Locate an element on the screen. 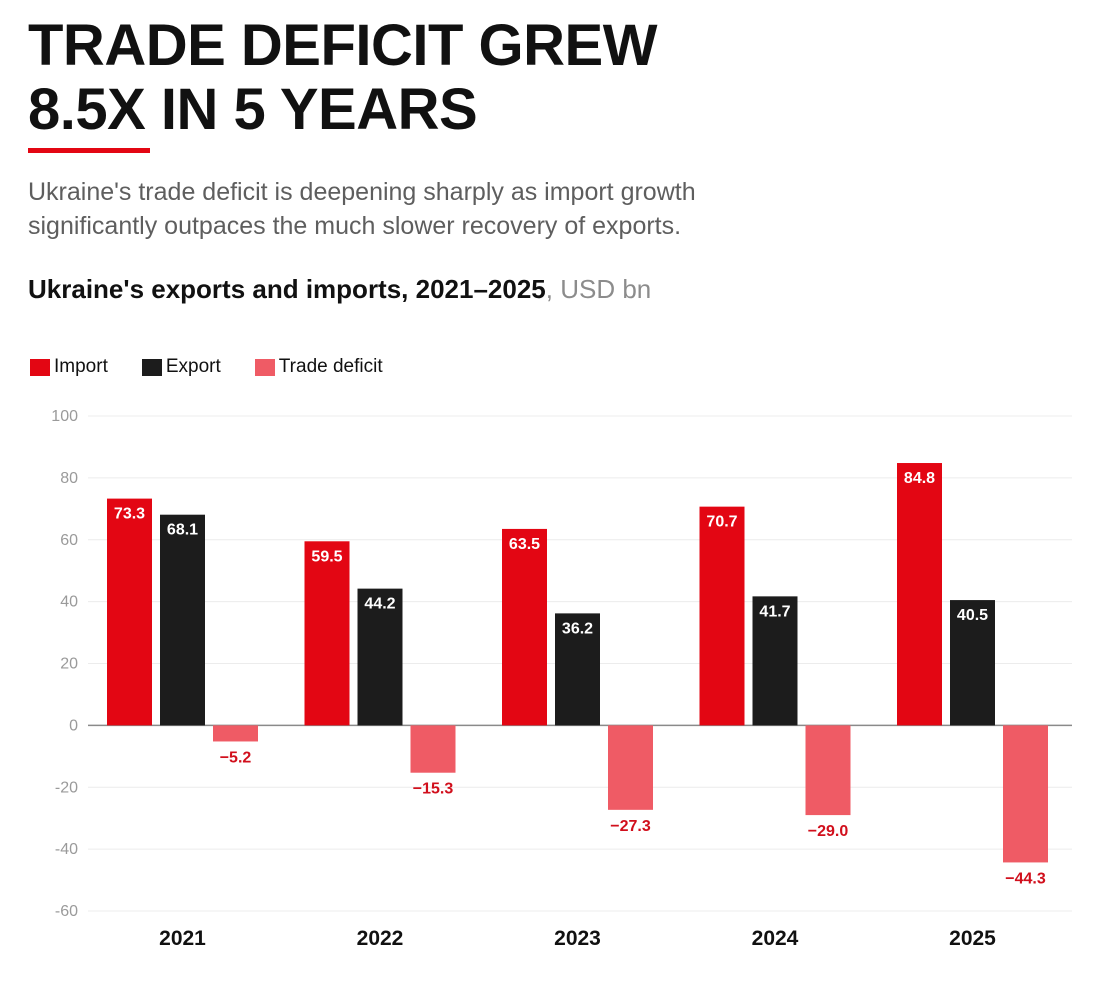 This screenshot has width=1118, height=1003. y-tick-label: -40 is located at coordinates (66, 849).